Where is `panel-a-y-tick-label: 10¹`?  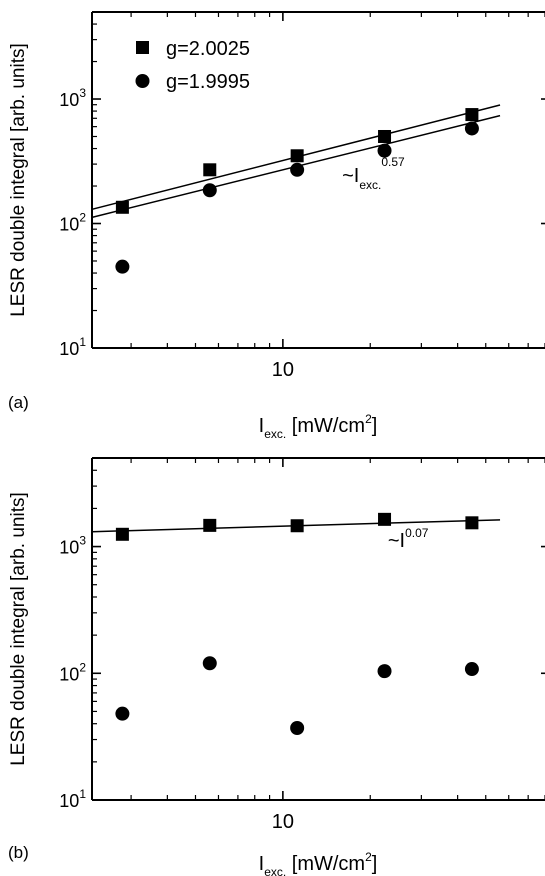
panel-a-y-tick-label: 10¹ is located at coordinates (72, 347).